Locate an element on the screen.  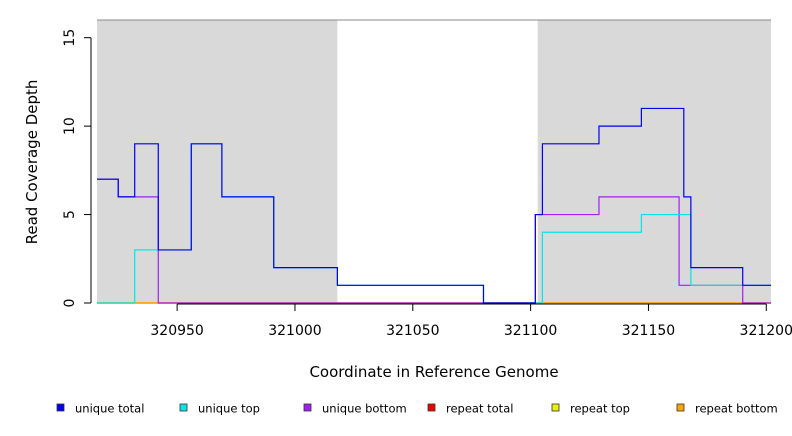
y-tick-label-0: 0 is located at coordinates (70, 303).